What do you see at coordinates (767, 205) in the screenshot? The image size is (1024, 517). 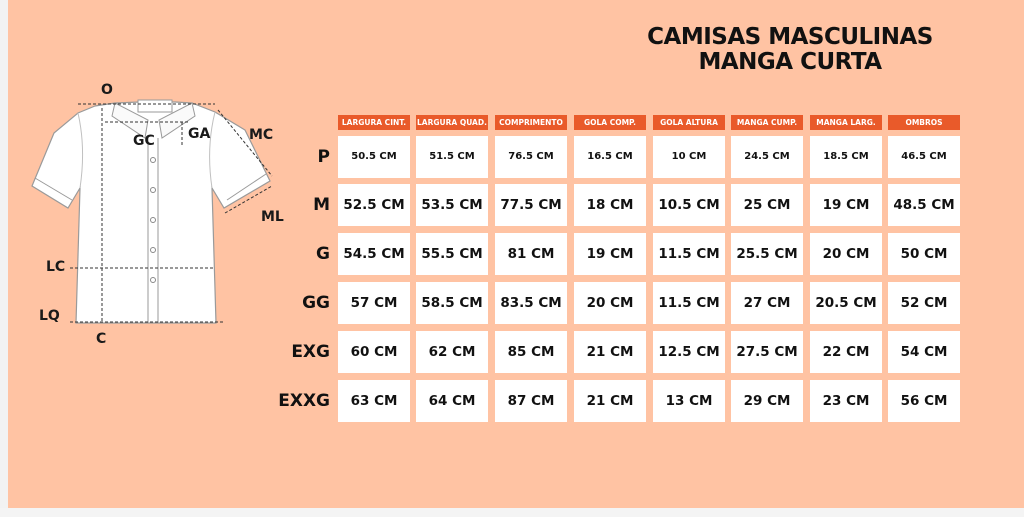 I see `table-cell: 25 CM` at bounding box center [767, 205].